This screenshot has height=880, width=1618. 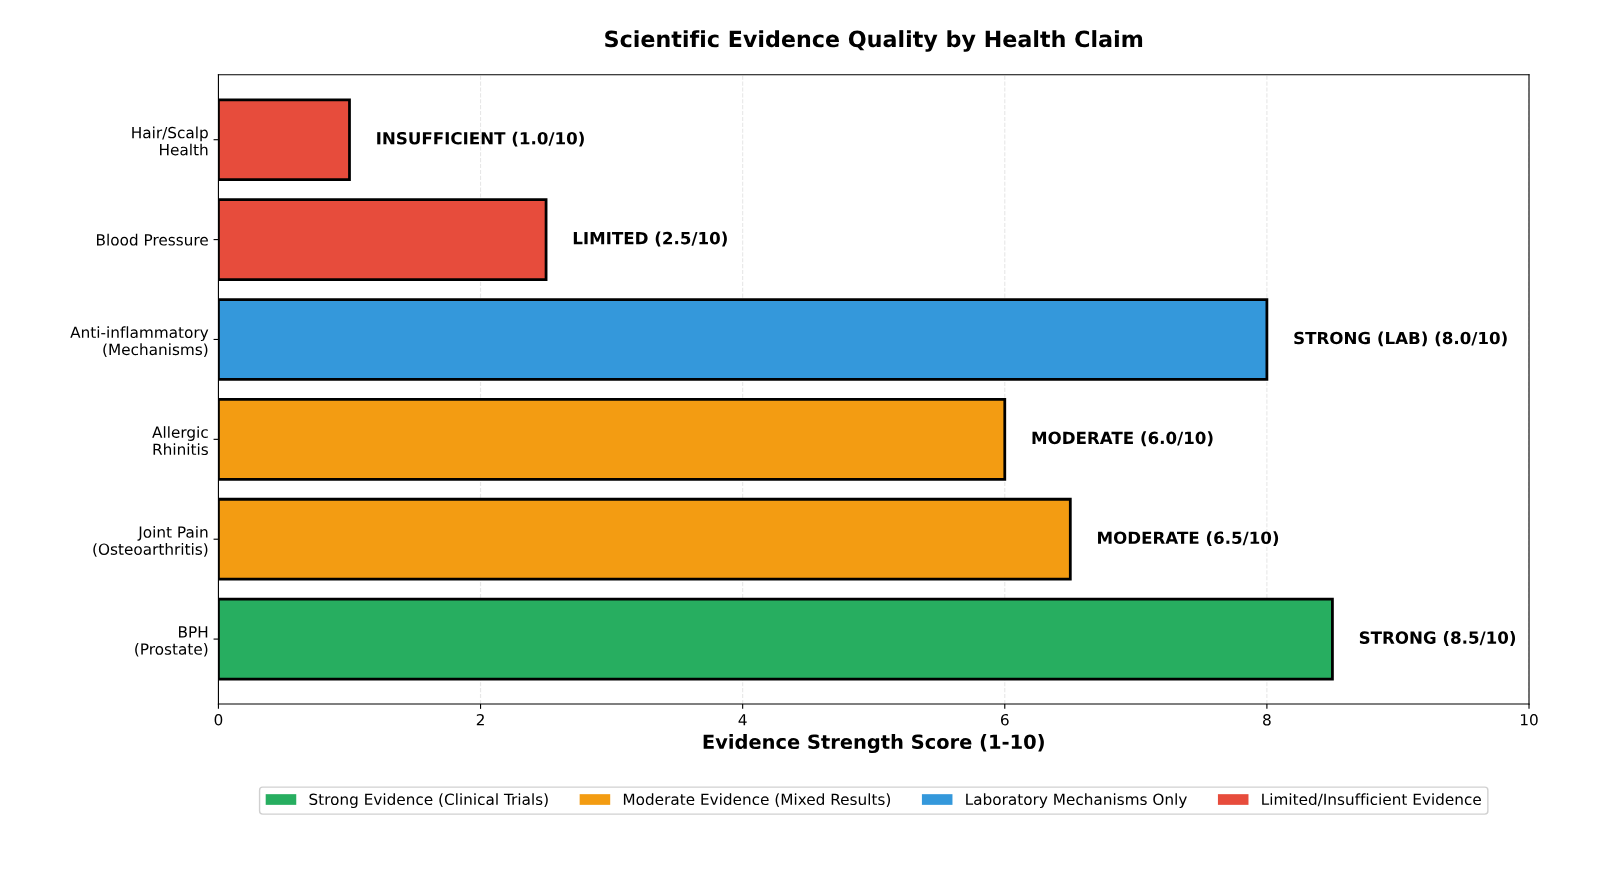 What do you see at coordinates (152, 239) in the screenshot?
I see `y-tick-label: Blood Pressure` at bounding box center [152, 239].